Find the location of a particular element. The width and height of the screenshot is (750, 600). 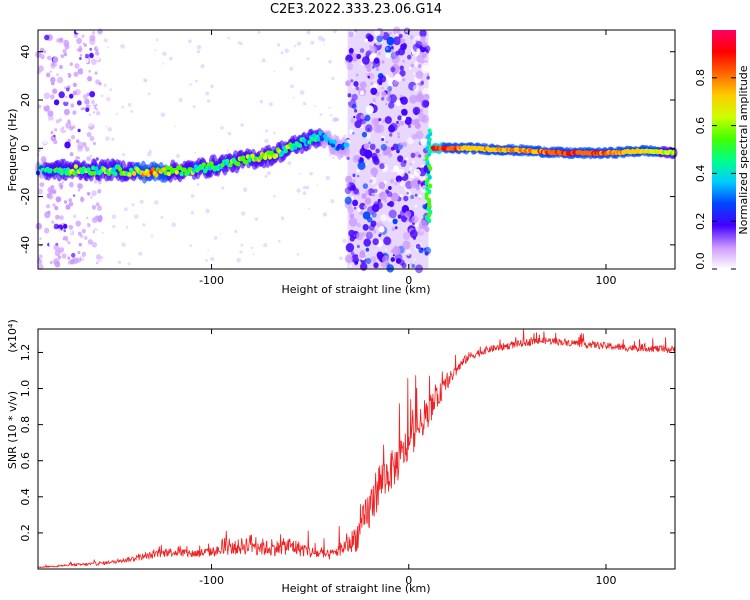

colorbar-ticks: 0.0 0.2 0.4 0.6 0.8 is located at coordinates (715, 169).